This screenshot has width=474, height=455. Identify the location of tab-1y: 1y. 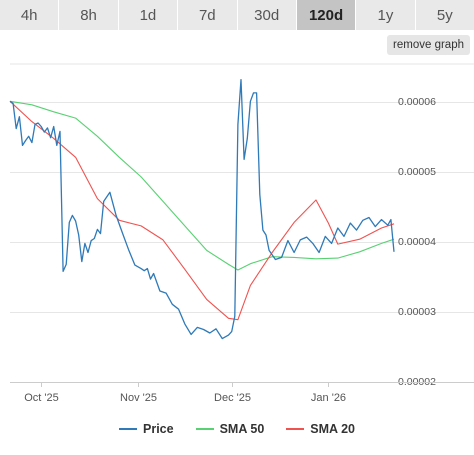
(386, 15).